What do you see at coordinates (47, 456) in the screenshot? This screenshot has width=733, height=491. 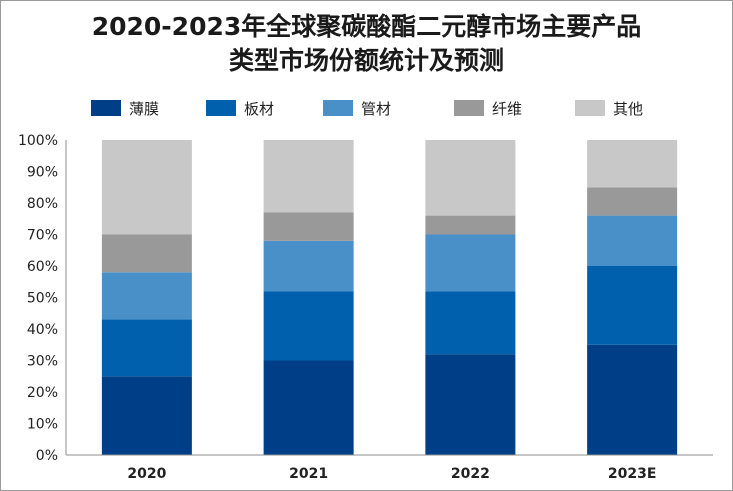 I see `y-tick-label: 0%` at bounding box center [47, 456].